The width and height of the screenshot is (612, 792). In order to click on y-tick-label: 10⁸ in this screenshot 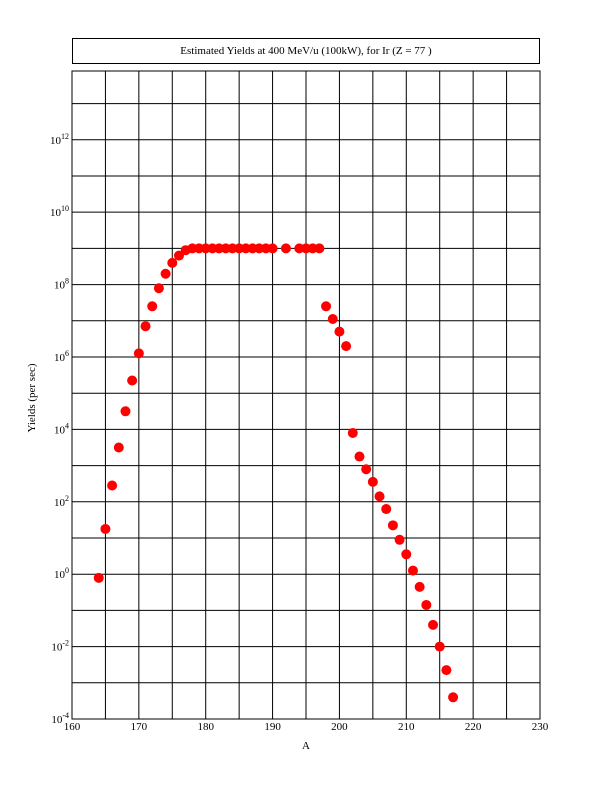, I will do `click(61, 284)`.